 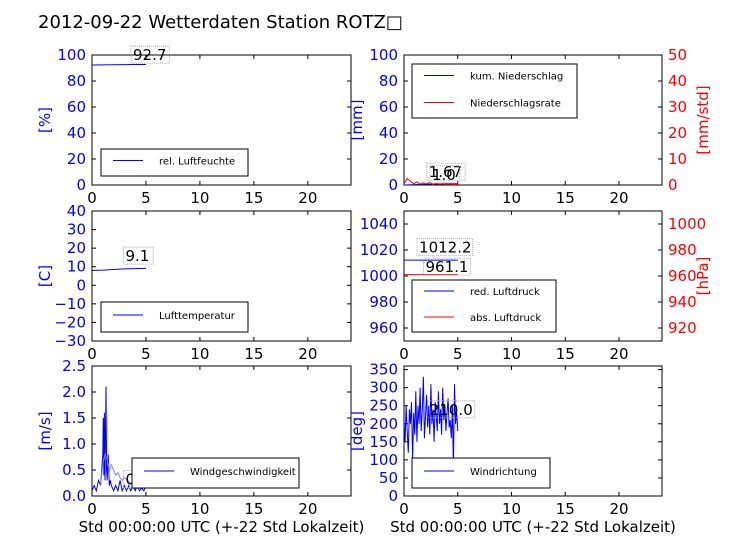 What do you see at coordinates (357, 120) in the screenshot?
I see `y-axis-label: [mm]` at bounding box center [357, 120].